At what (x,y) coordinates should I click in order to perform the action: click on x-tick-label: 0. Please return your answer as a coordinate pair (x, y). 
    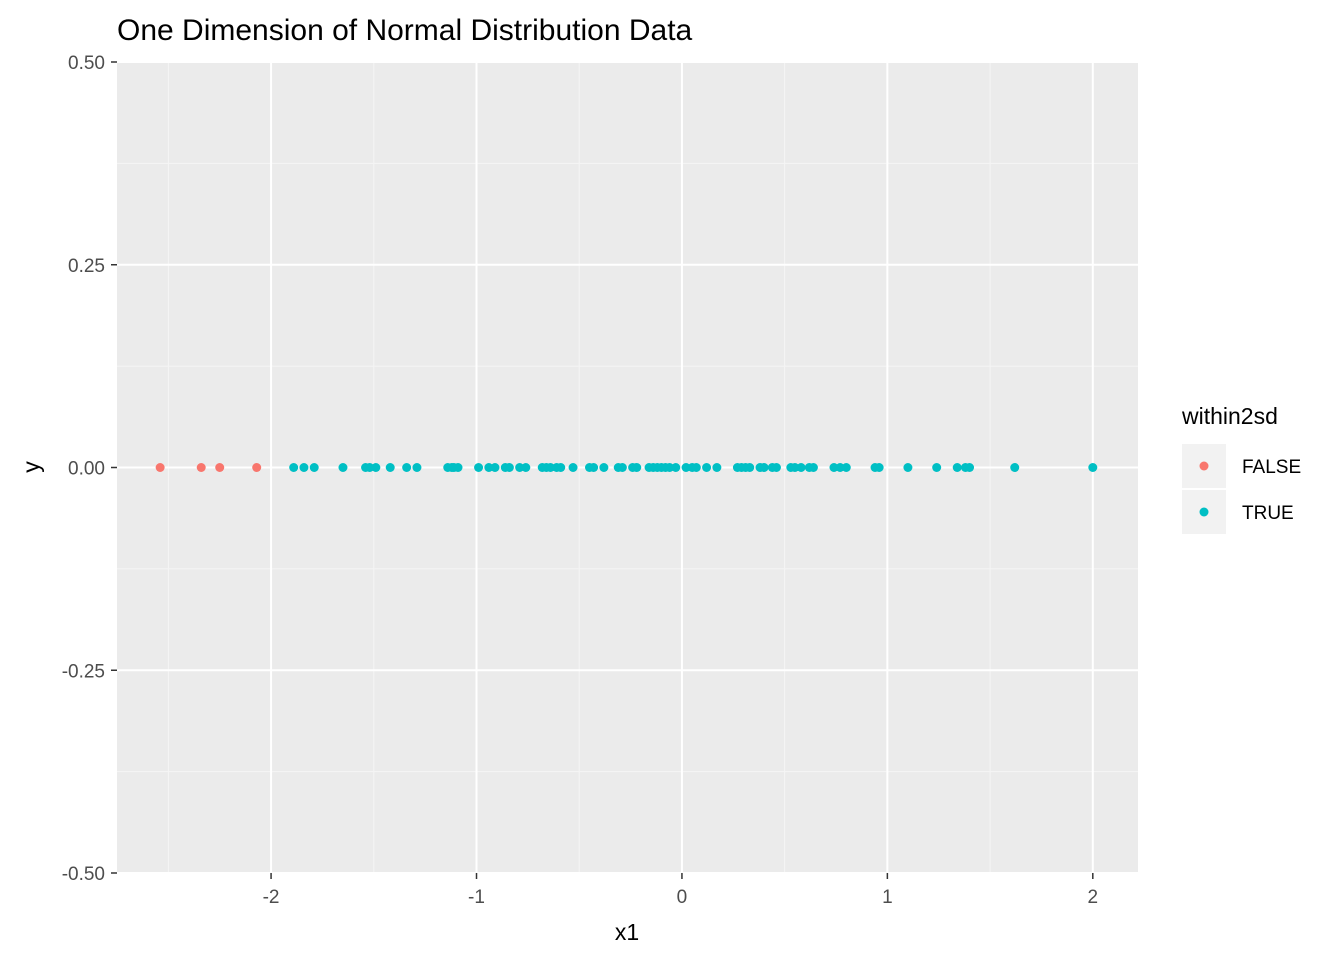
    Looking at the image, I should click on (682, 897).